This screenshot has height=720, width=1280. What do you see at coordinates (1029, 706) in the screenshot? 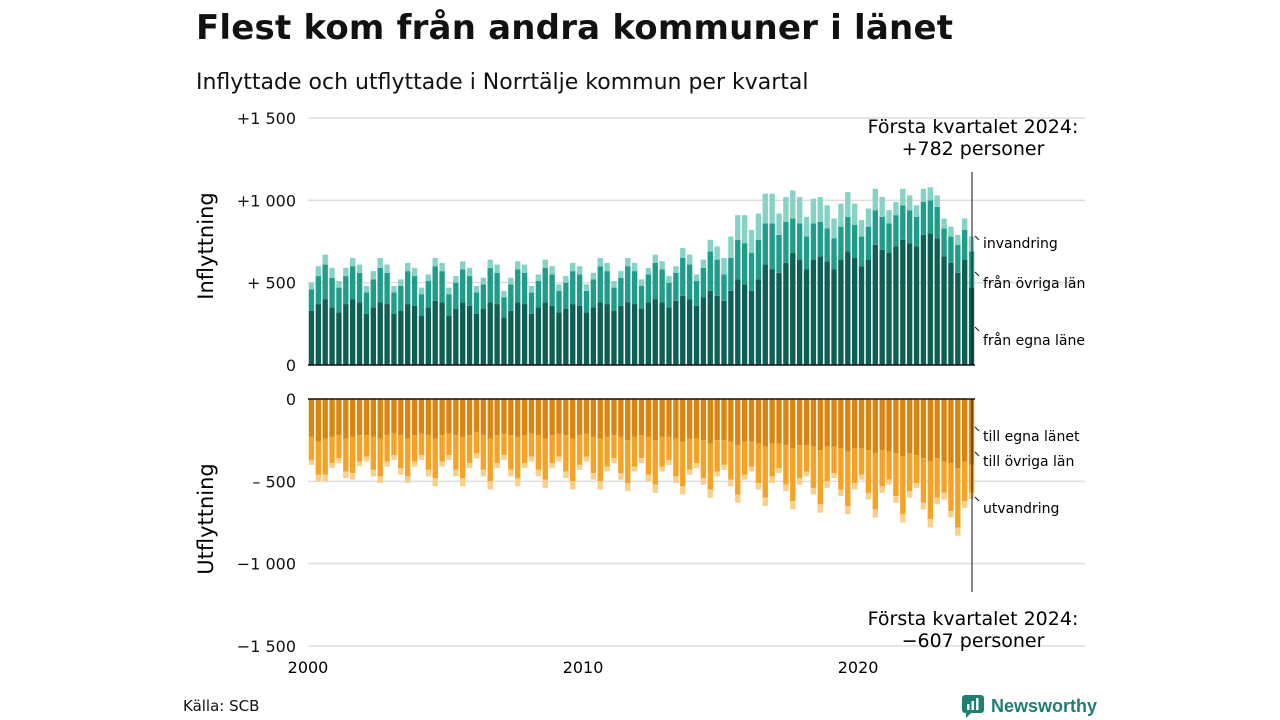
I see `brand-logo: Newsworthy` at bounding box center [1029, 706].